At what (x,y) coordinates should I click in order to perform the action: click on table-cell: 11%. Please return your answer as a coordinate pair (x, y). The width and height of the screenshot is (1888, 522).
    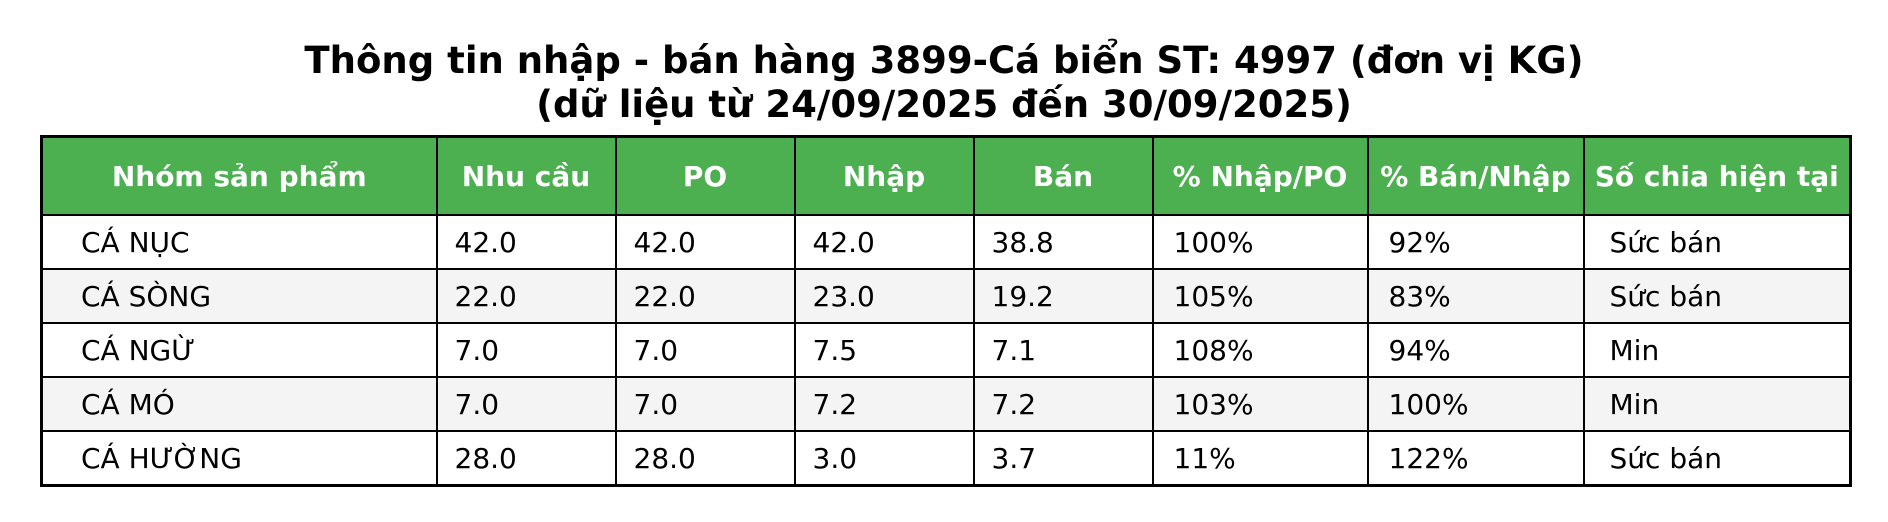
    Looking at the image, I should click on (1260, 458).